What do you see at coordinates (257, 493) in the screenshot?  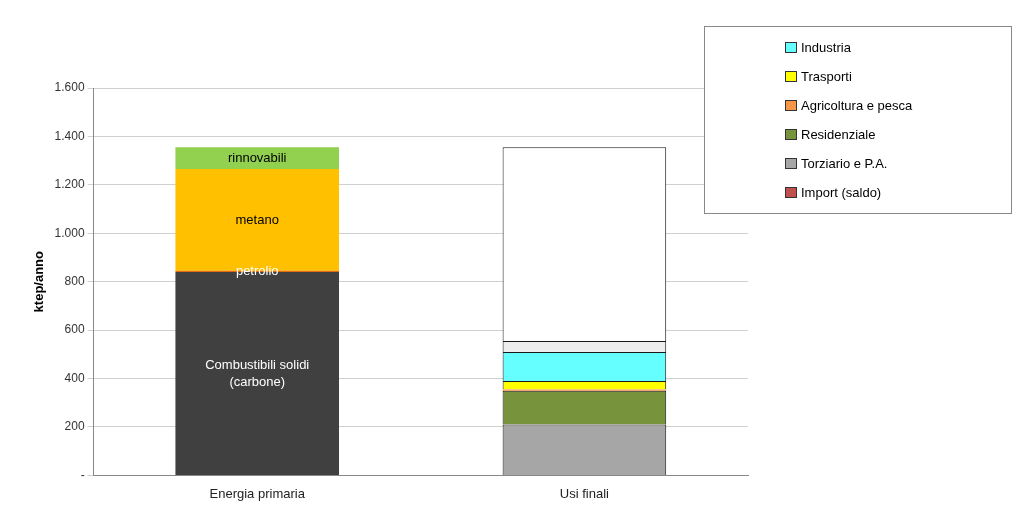 I see `x-tick-label: Energia primaria` at bounding box center [257, 493].